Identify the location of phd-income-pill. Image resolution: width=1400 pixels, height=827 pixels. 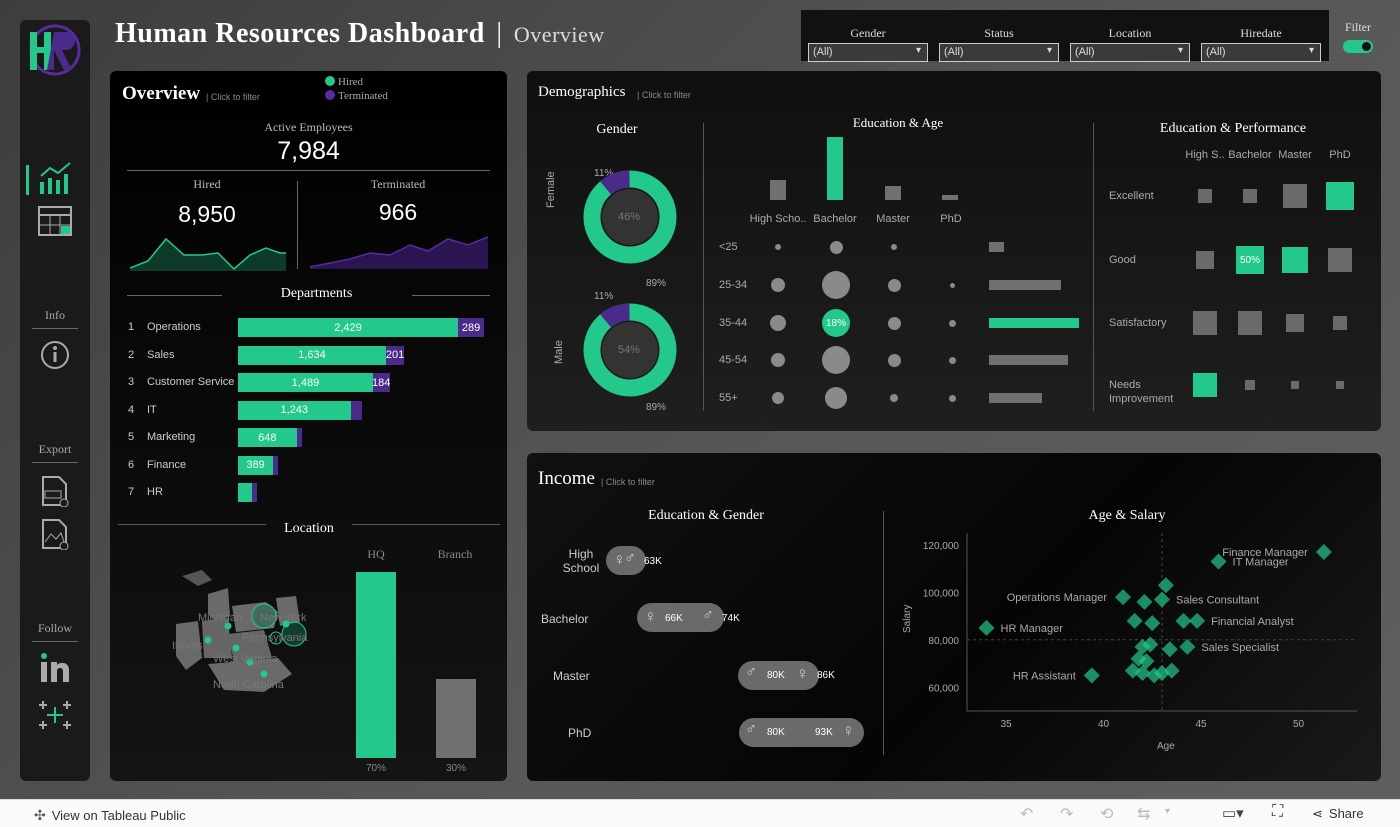
(801, 732).